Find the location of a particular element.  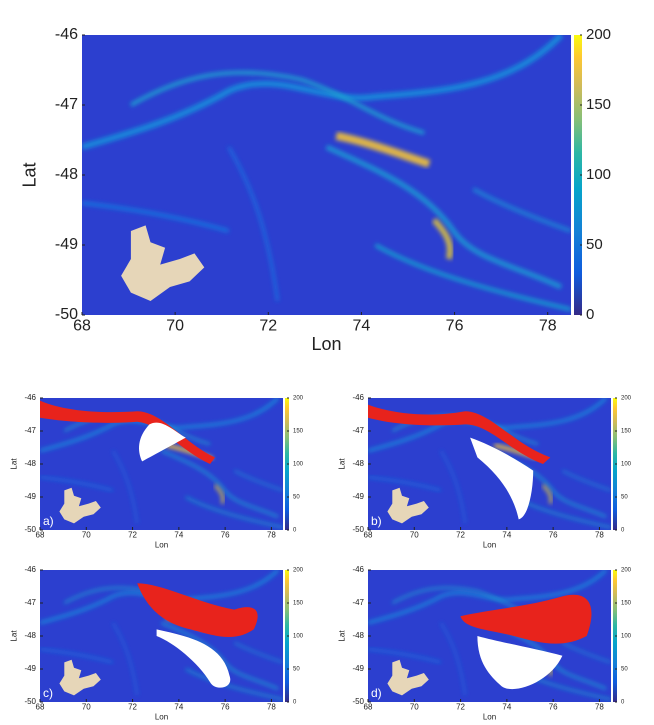

panel-label: c) is located at coordinates (48, 693).